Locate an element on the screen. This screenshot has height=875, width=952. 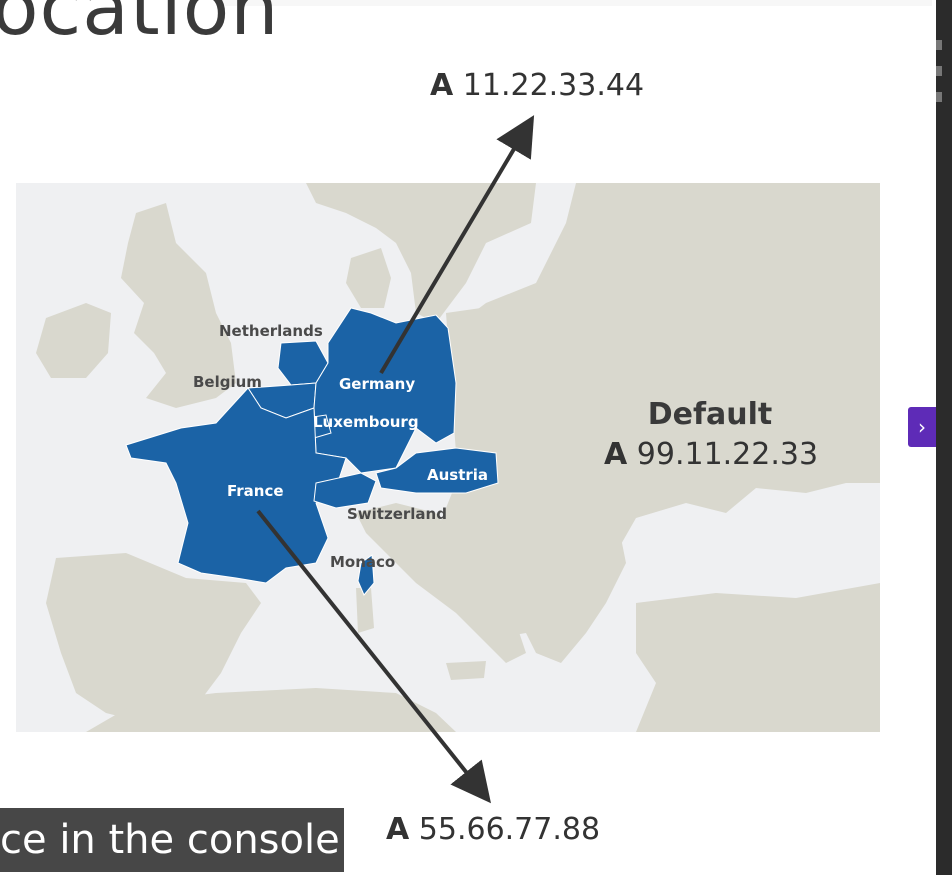
default-title: Default is located at coordinates (710, 414).